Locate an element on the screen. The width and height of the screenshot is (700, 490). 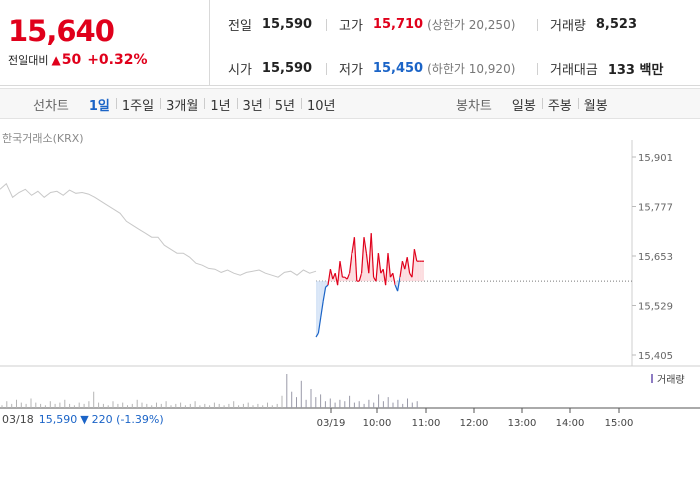
tab-5y: 5년 is located at coordinates (284, 104).